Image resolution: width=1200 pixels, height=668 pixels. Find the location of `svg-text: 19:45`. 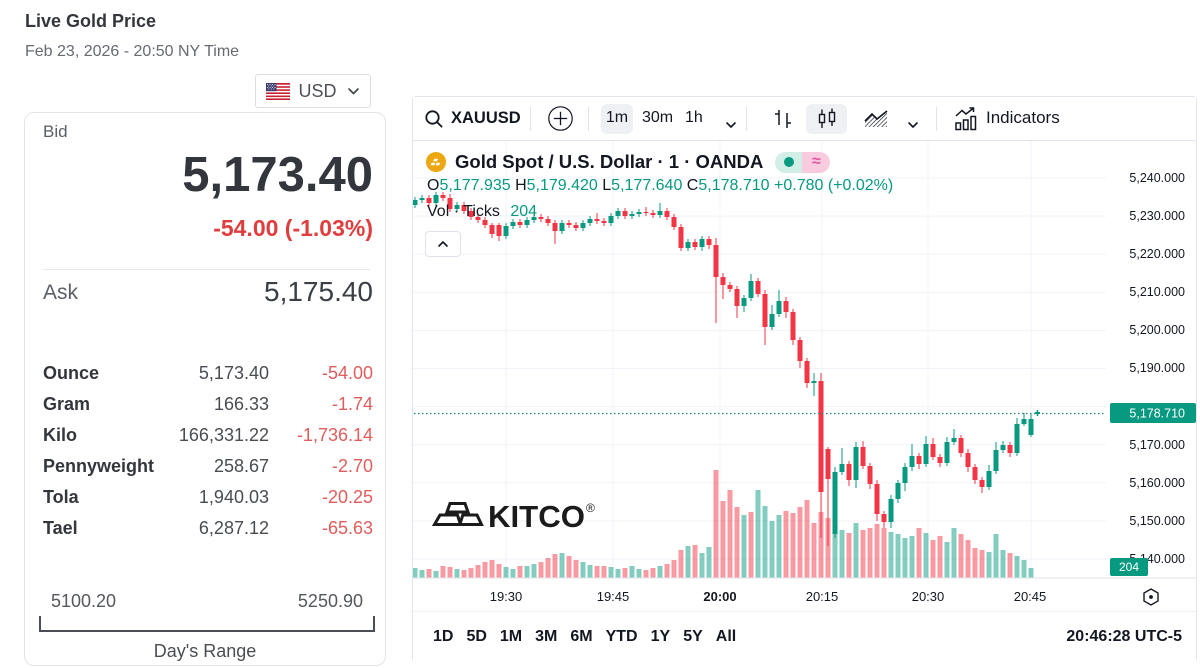

svg-text: 19:45 is located at coordinates (613, 596).